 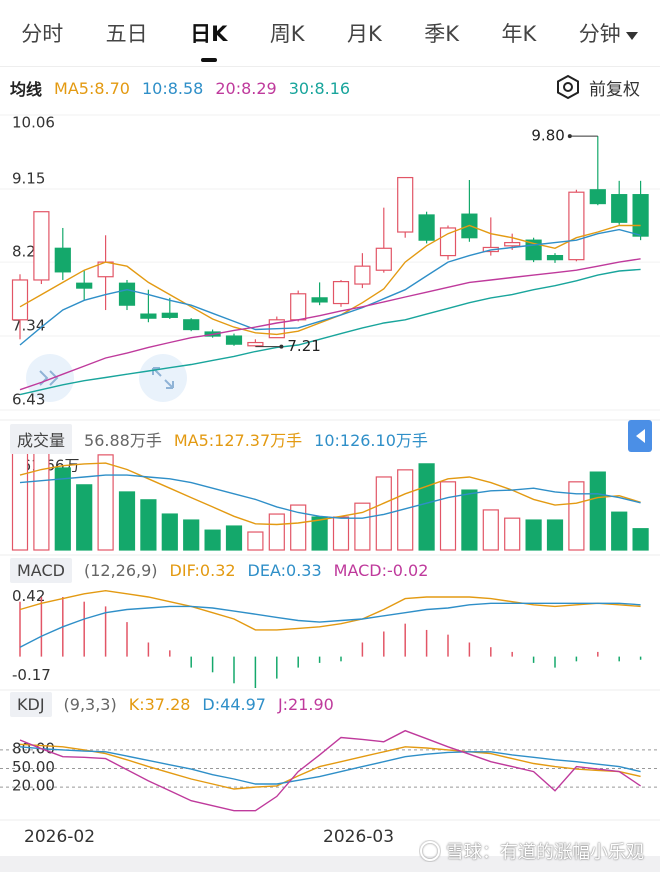 What do you see at coordinates (92, 88) in the screenshot?
I see `legend-ma5: MA5:8.70` at bounding box center [92, 88].